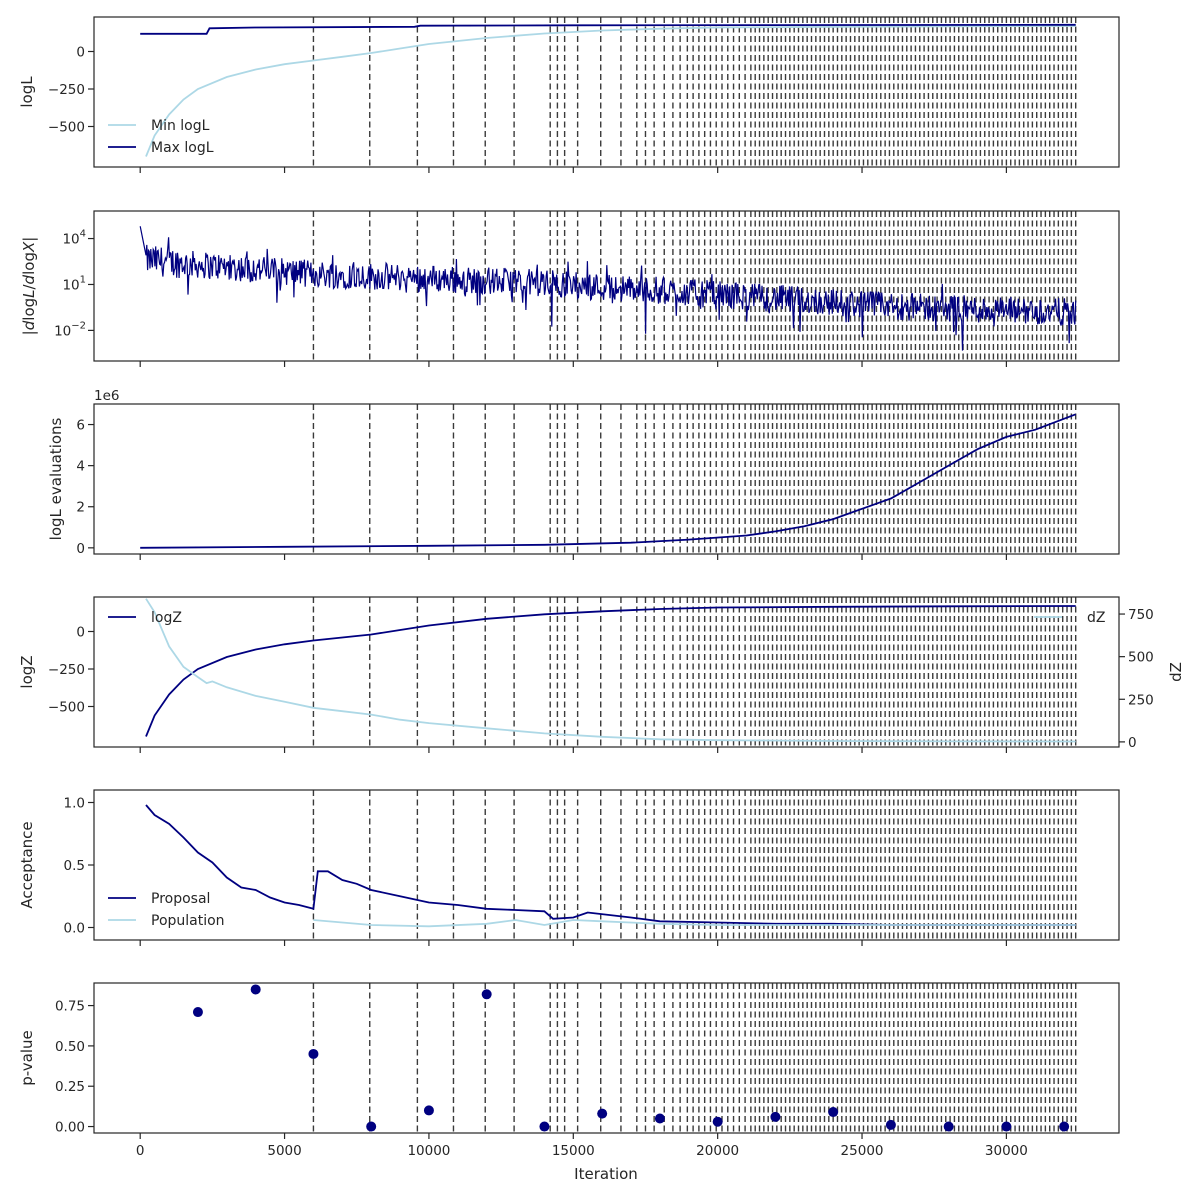  I want to click on derivative-line, so click(608, 288).